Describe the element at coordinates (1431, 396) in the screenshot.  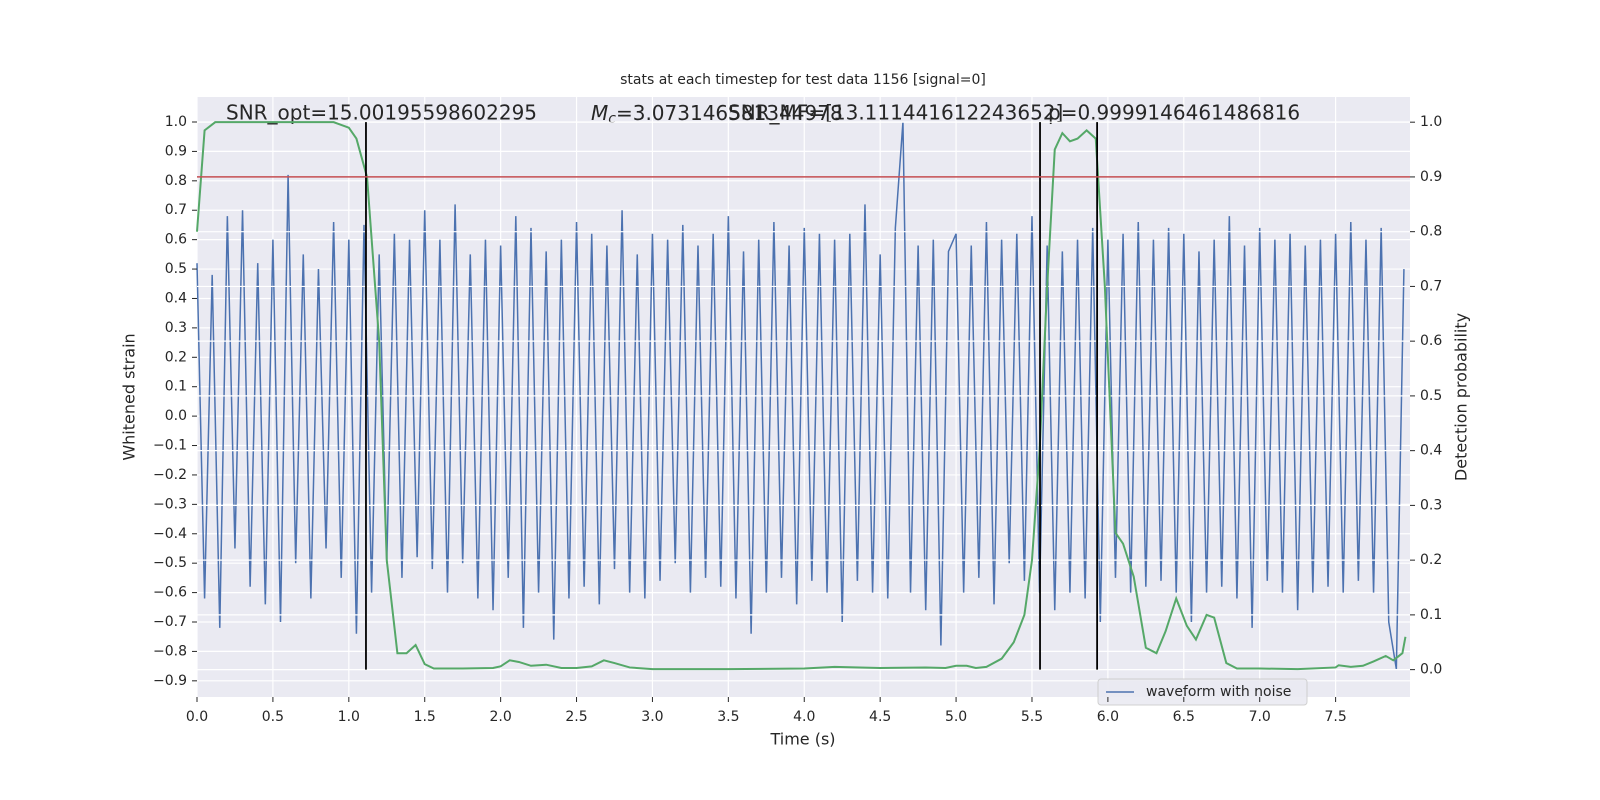
I see `y2-tick-label: 0.5` at that location.